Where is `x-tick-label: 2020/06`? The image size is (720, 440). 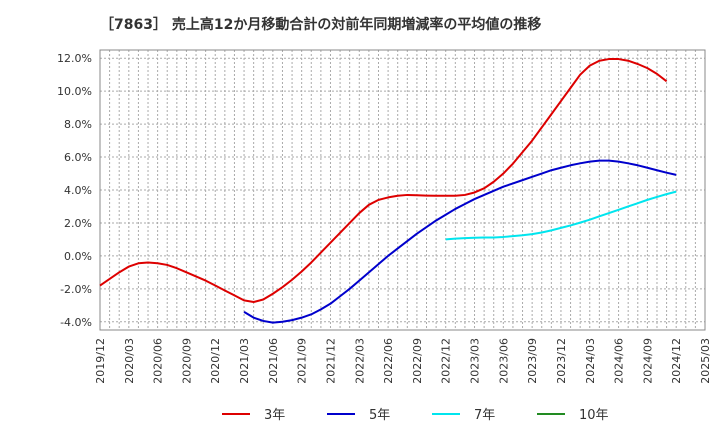
x-tick-label: 2020/06 is located at coordinates (158, 361).